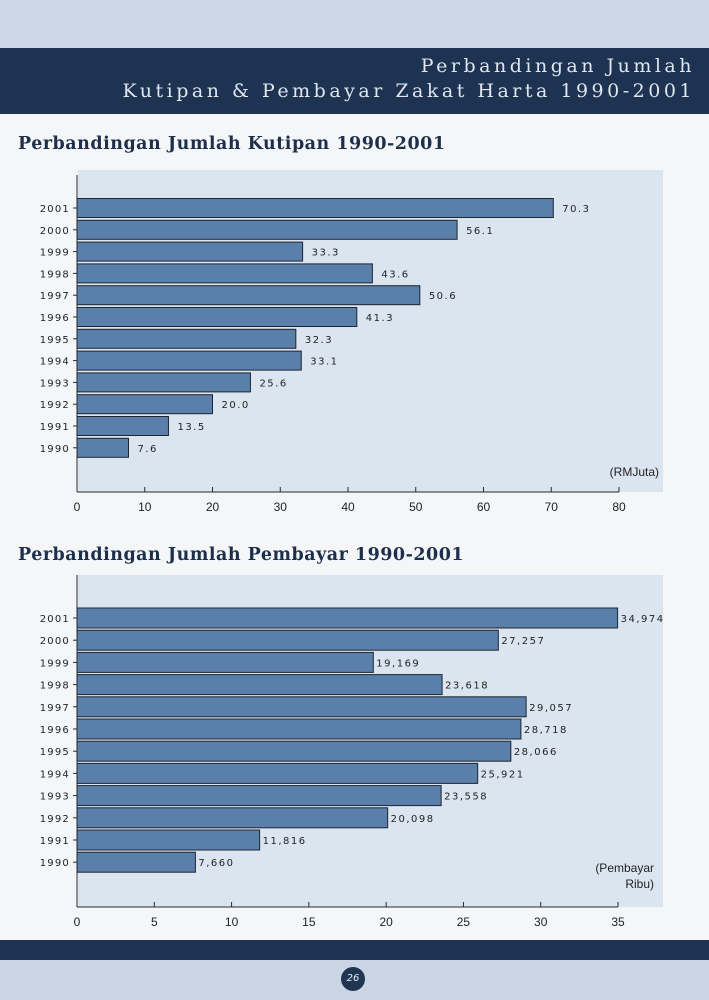  Describe the element at coordinates (55, 340) in the screenshot. I see `category-label: 1995` at that location.